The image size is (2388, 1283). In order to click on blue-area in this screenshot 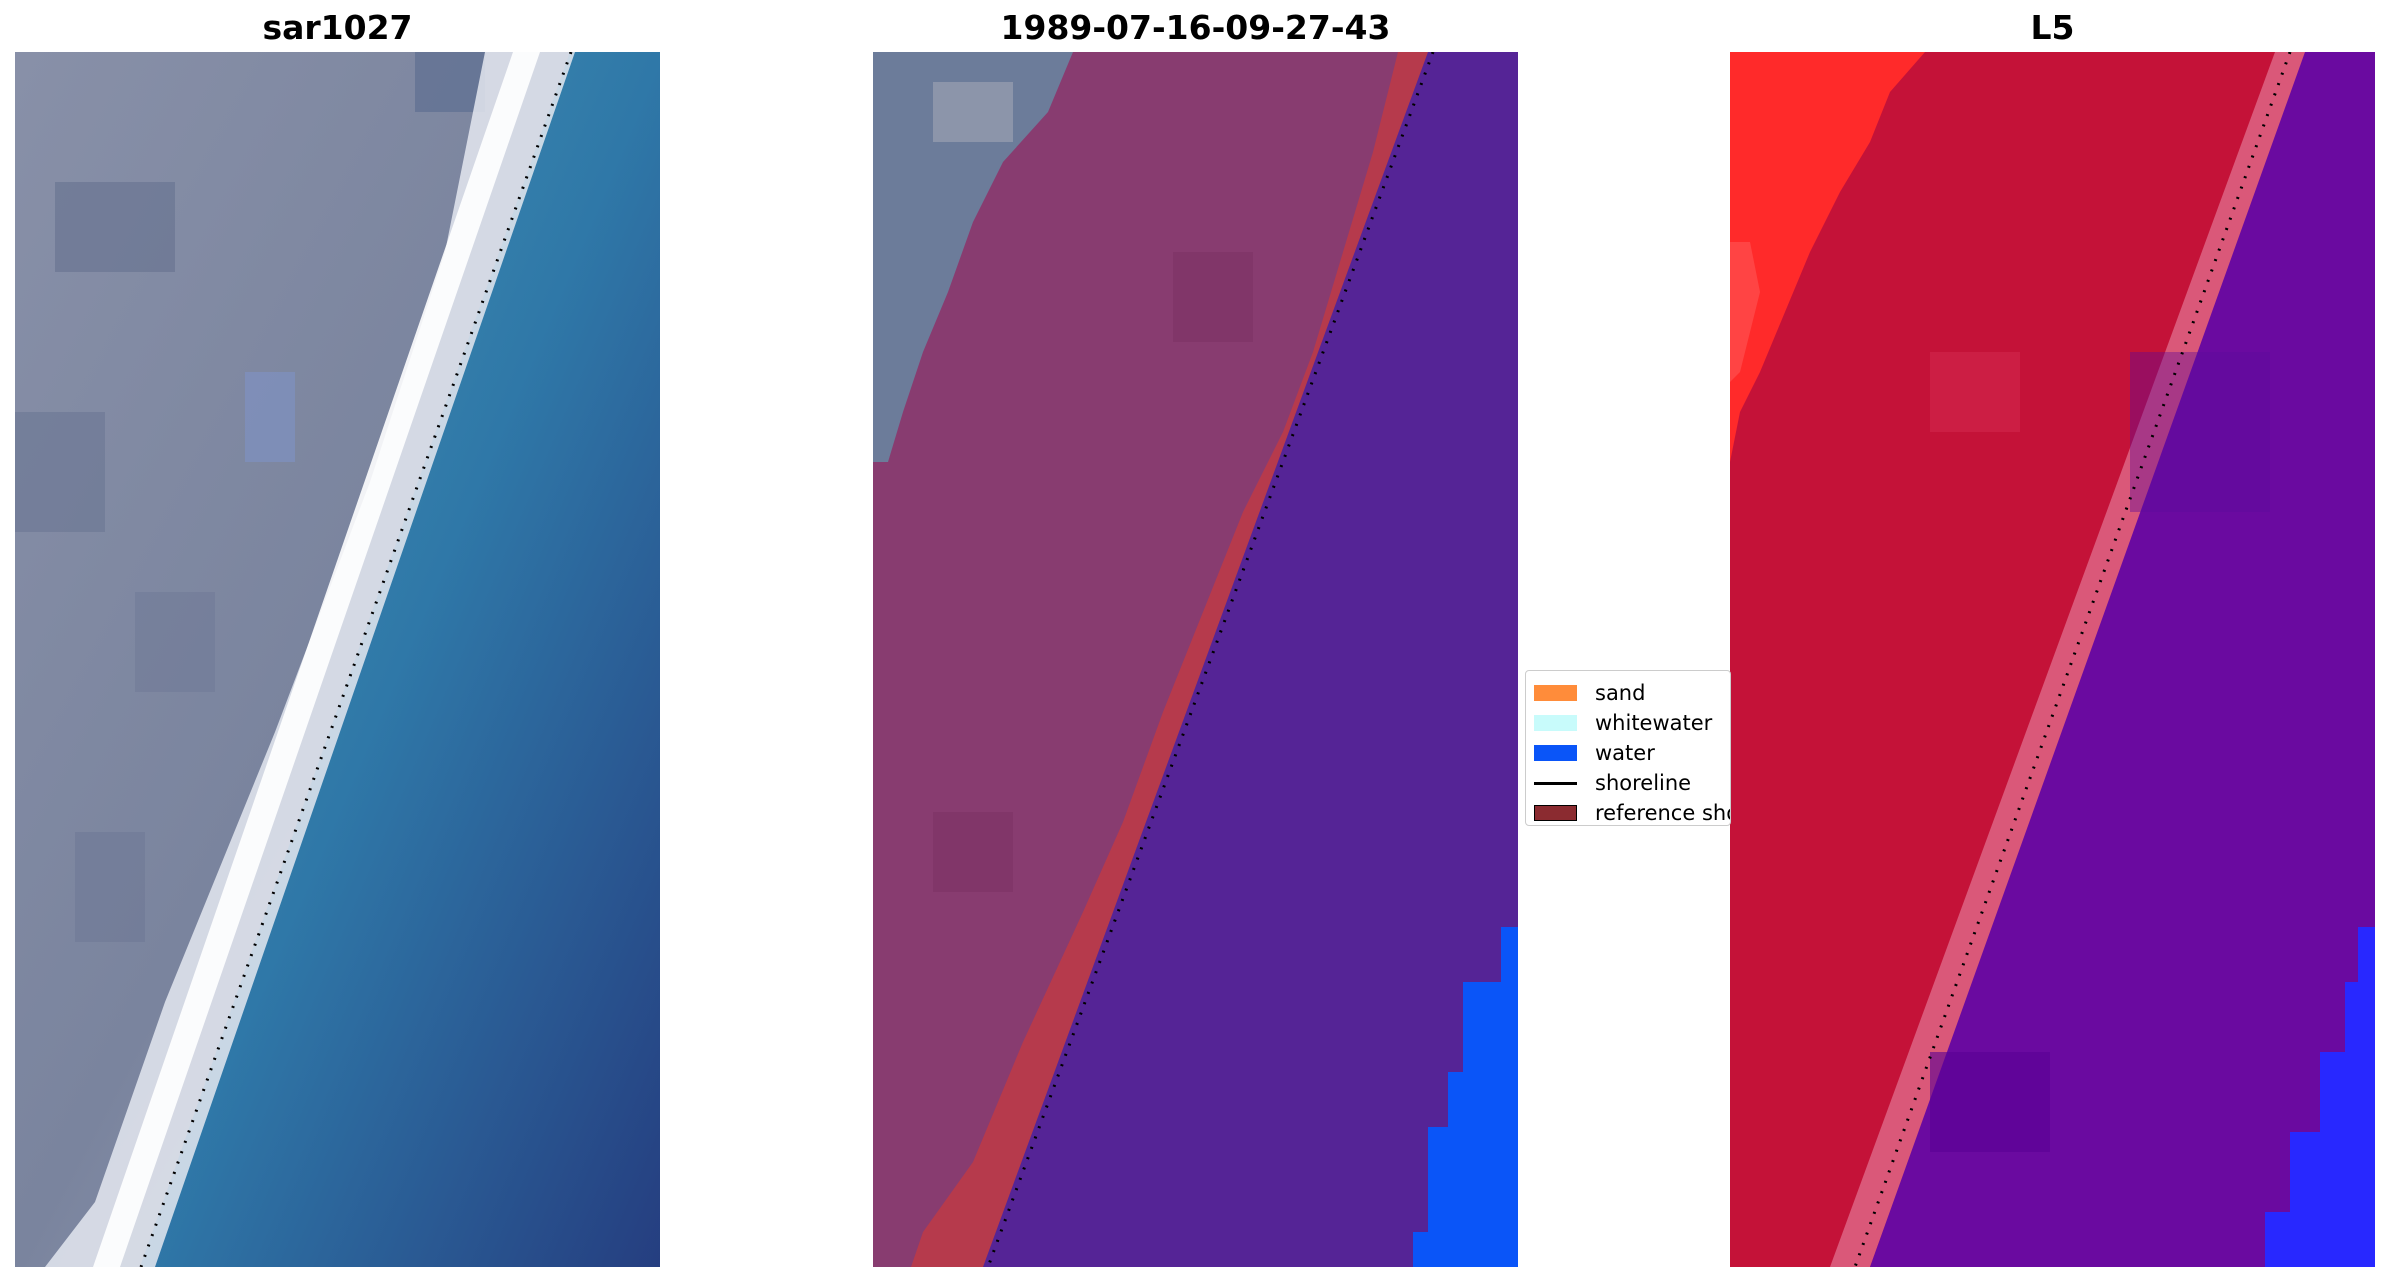, I will do `click(2320, 1097)`.